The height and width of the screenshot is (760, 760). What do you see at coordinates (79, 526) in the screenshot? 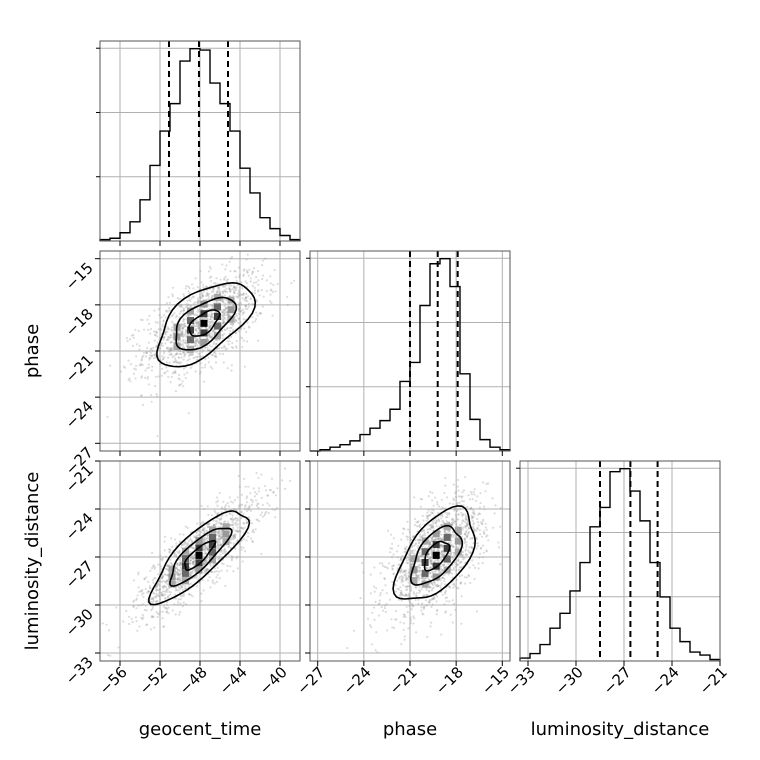
I see `y-tick-label: −24` at bounding box center [79, 526].